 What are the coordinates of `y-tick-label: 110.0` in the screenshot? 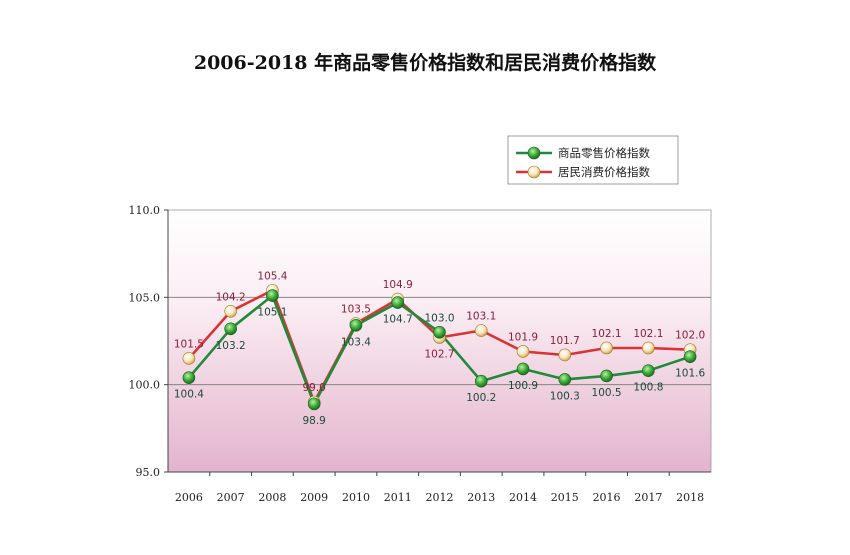 It's located at (145, 210).